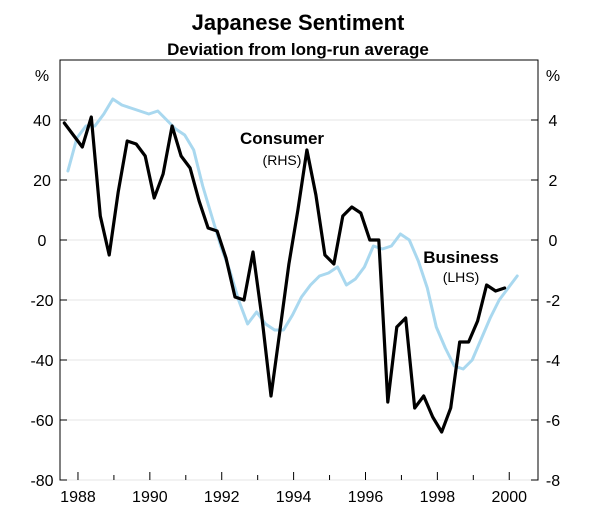 Image resolution: width=600 pixels, height=522 pixels. I want to click on left-axis-ticks: 40 20 0 -20 -40 -60 -80, so click(48, 301).